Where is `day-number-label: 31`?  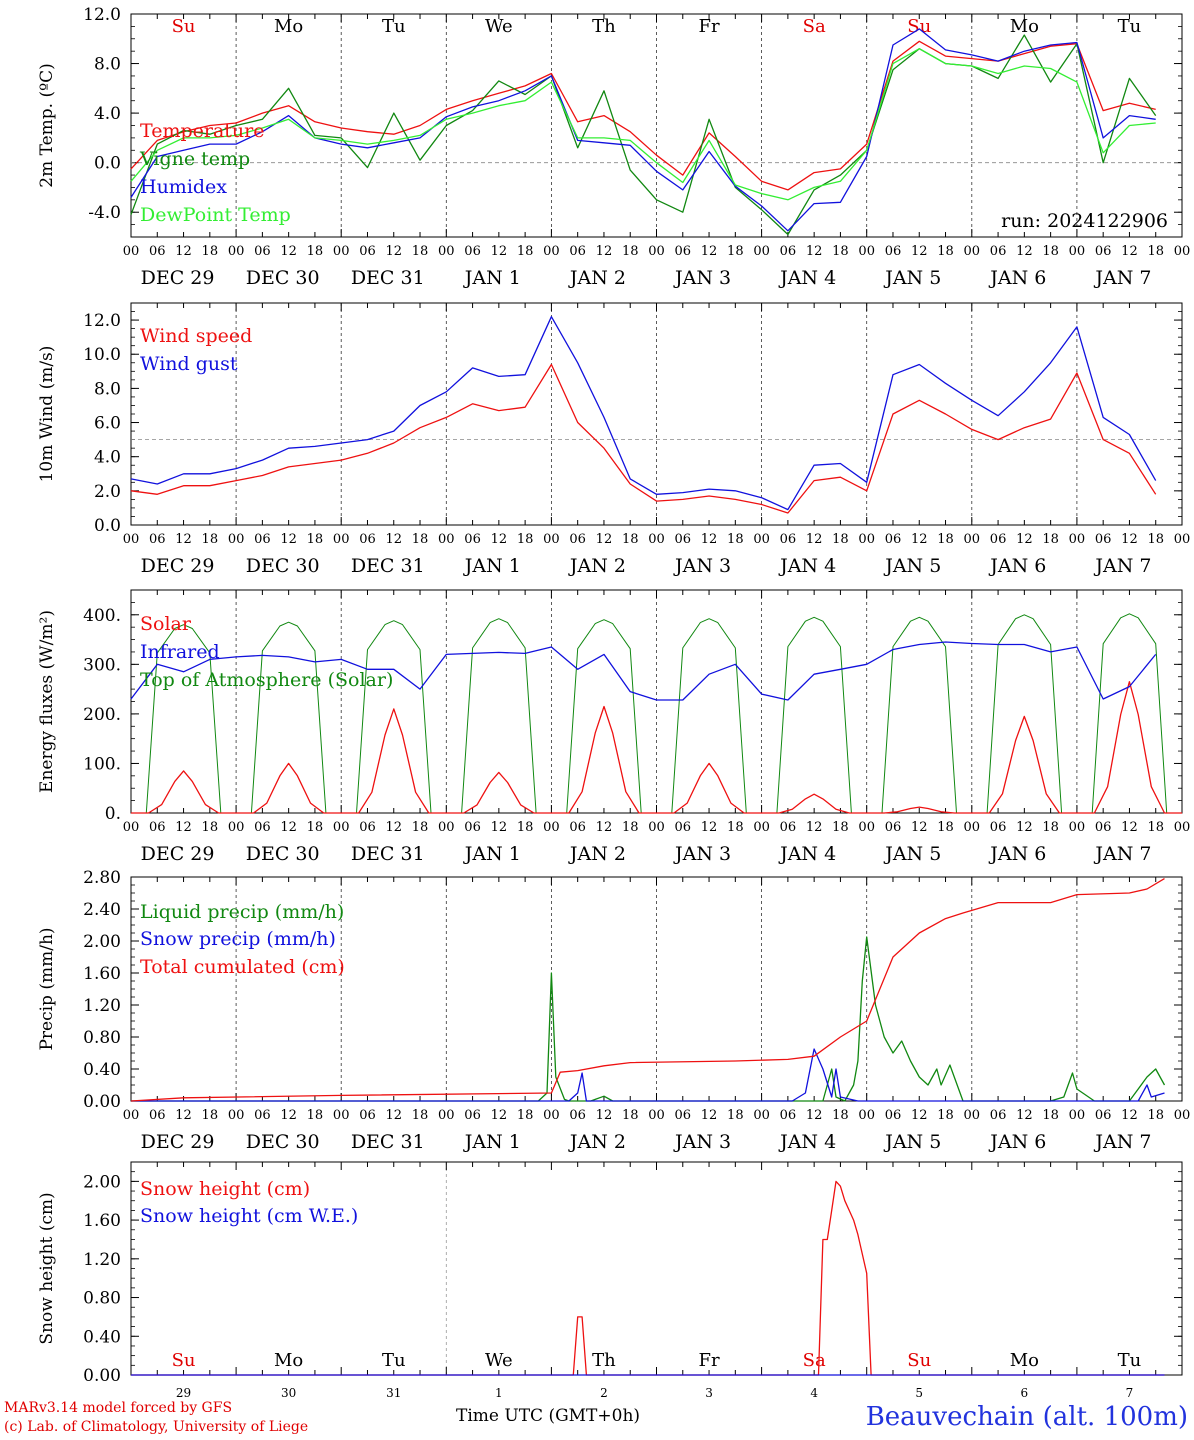
day-number-label: 31 is located at coordinates (393, 1393).